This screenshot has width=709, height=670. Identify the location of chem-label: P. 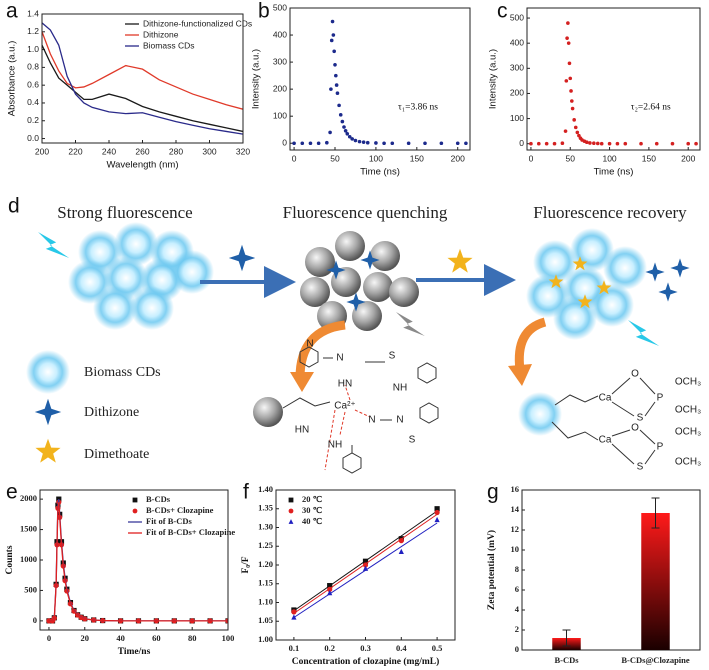
(660, 447).